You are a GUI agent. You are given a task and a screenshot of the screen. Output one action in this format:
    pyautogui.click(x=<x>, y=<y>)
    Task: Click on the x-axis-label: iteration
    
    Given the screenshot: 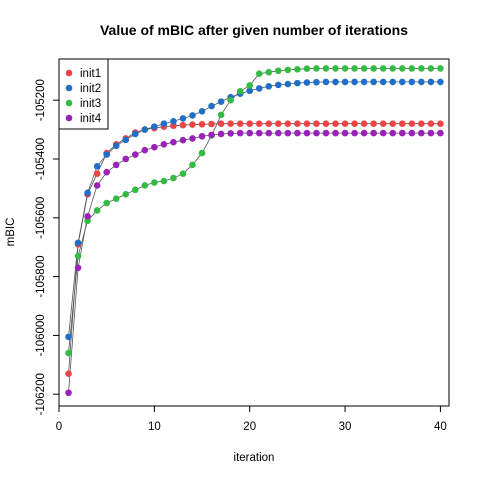 What is the action you would take?
    pyautogui.click(x=254, y=458)
    